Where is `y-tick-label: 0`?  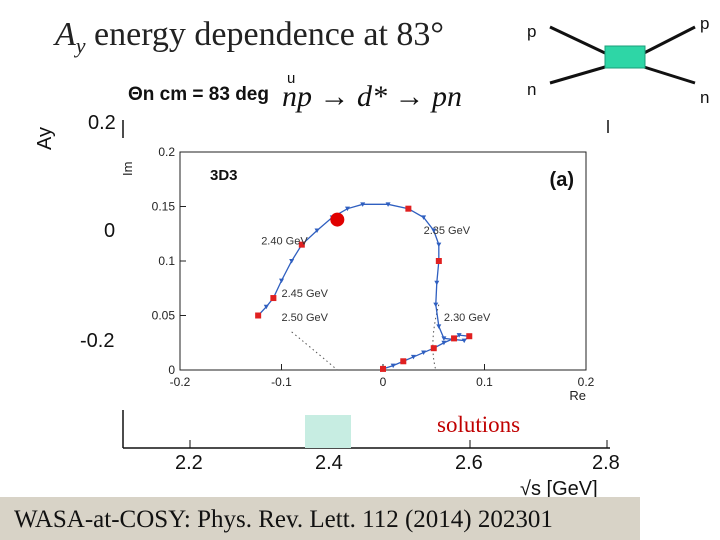
y-tick-label: 0 is located at coordinates (171, 370).